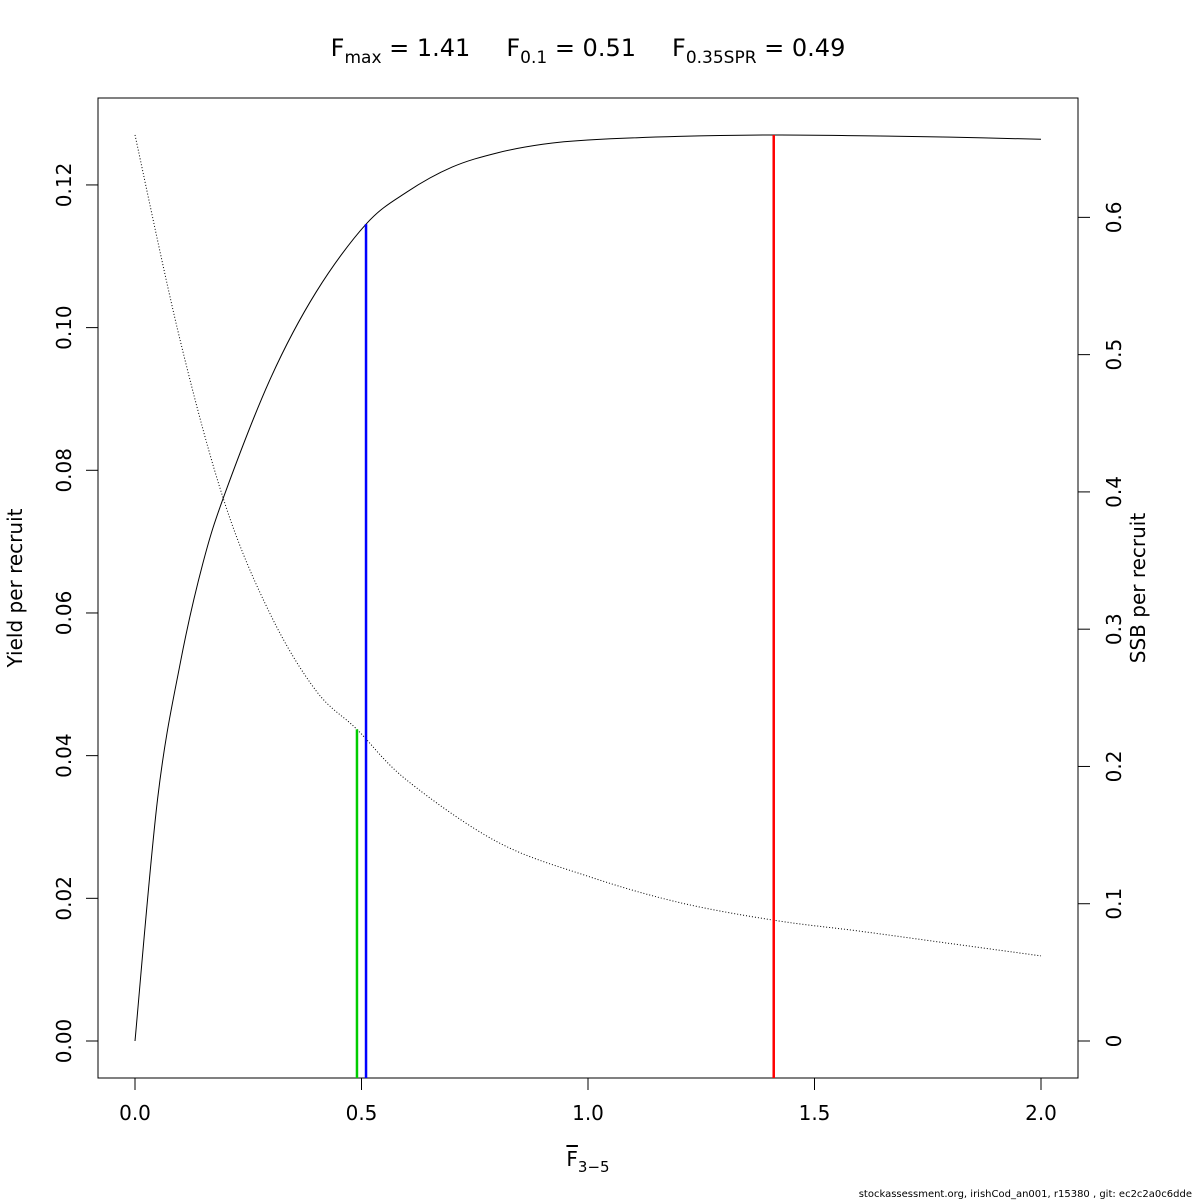 Image resolution: width=1200 pixels, height=1200 pixels. I want to click on y-right-tick-label: 0.1, so click(1114, 904).